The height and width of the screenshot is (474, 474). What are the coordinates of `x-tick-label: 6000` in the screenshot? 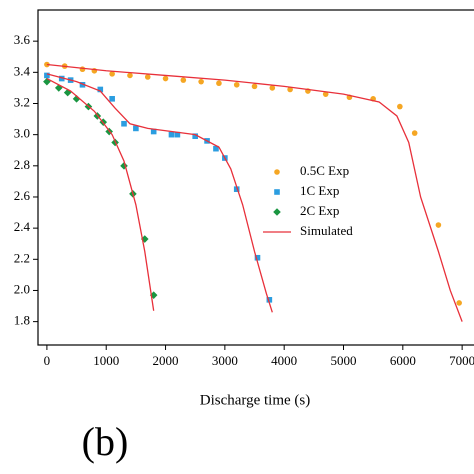 It's located at (403, 360).